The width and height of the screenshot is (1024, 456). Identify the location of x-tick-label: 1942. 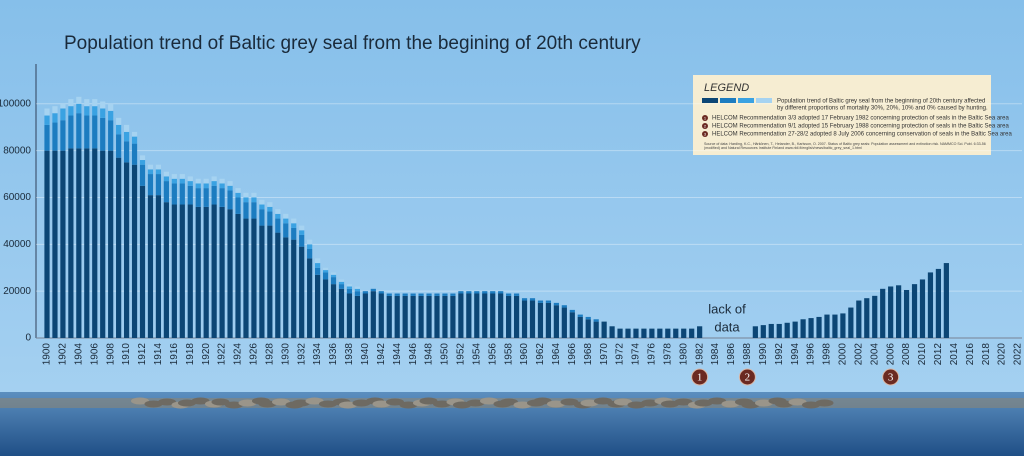
(381, 354).